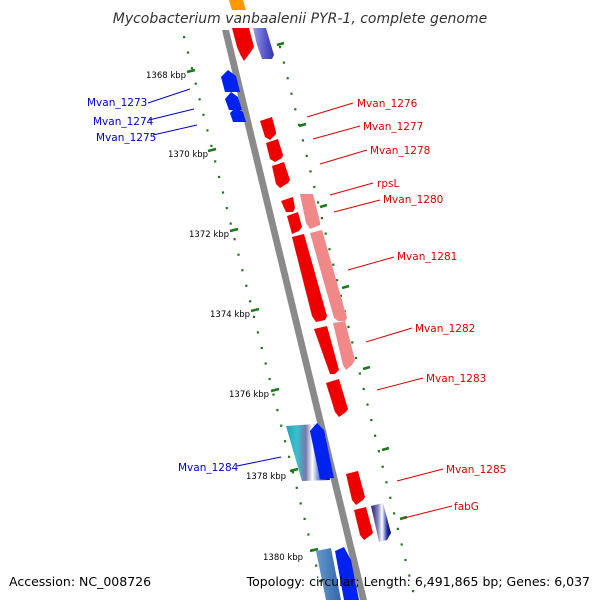  I want to click on gene-arrow-fabg, so click(381, 522).